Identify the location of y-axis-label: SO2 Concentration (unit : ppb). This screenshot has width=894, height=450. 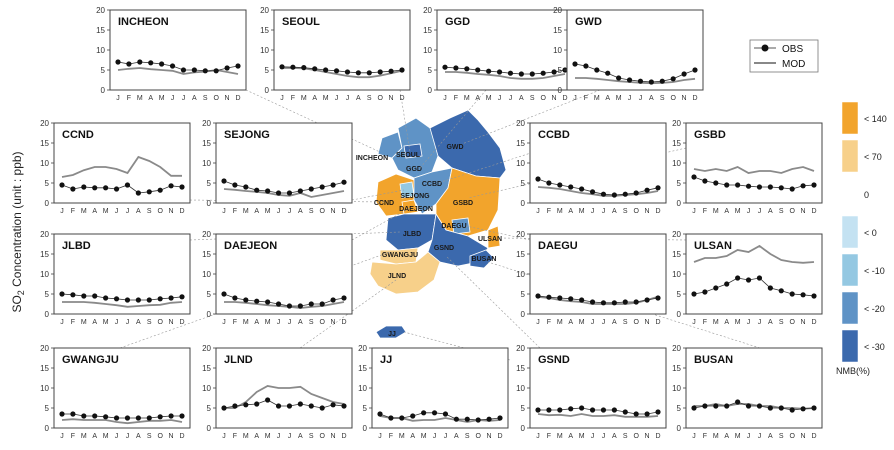
(18, 231).